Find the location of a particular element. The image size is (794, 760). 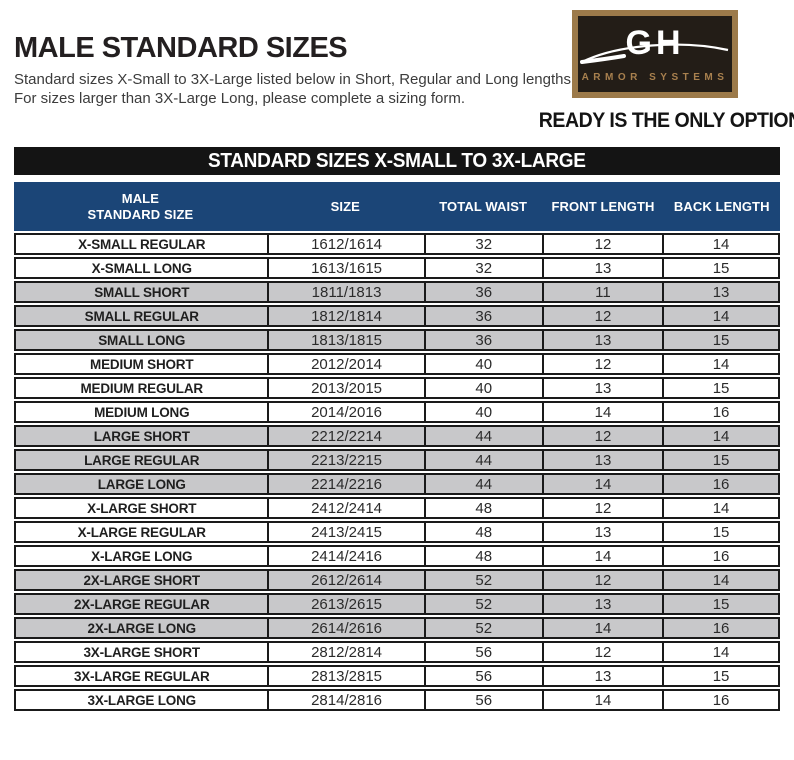

cell-size: 2413/2415 is located at coordinates (345, 532).